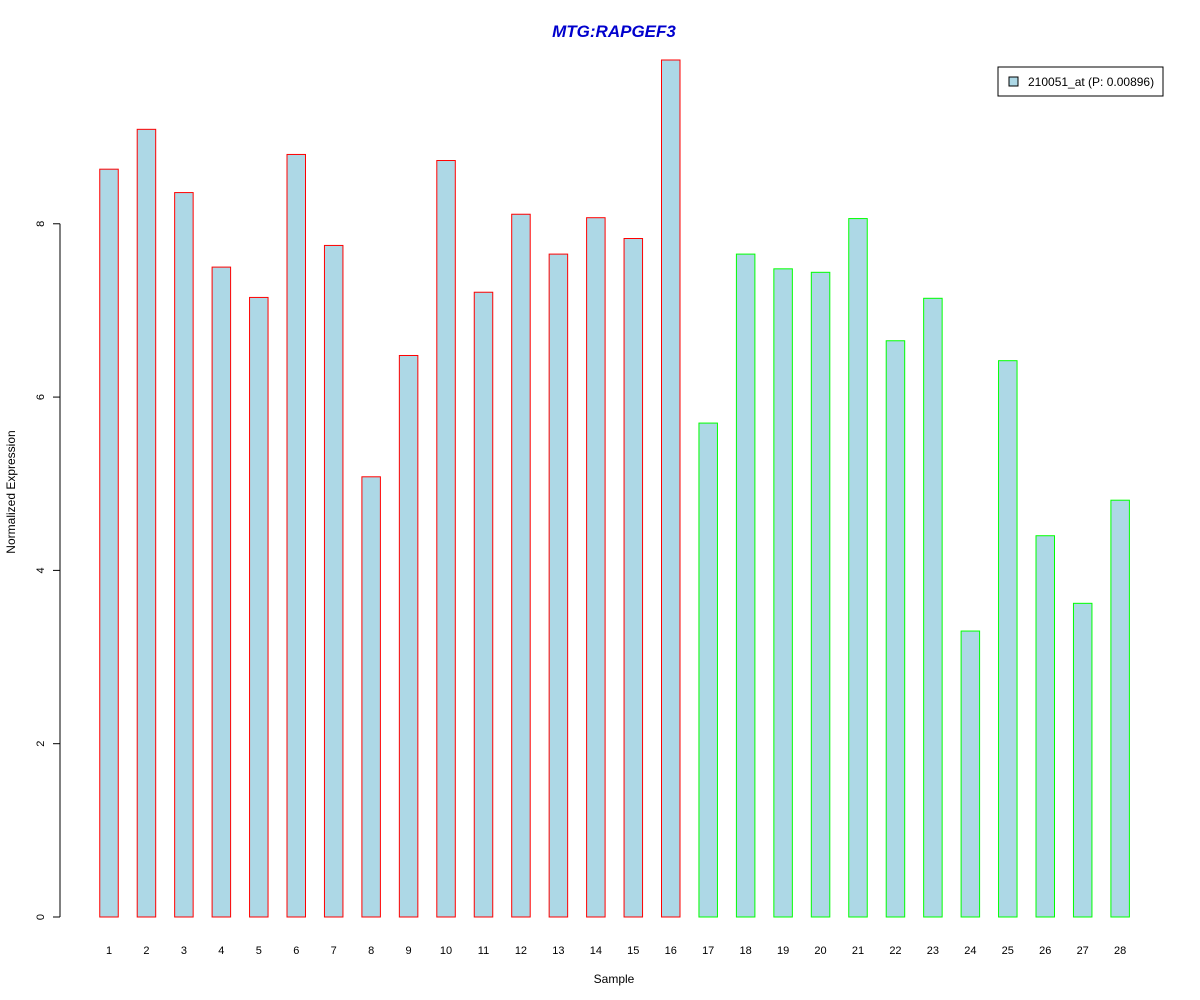 Image resolution: width=1200 pixels, height=1000 pixels. I want to click on x-tick-label: 22, so click(895, 951).